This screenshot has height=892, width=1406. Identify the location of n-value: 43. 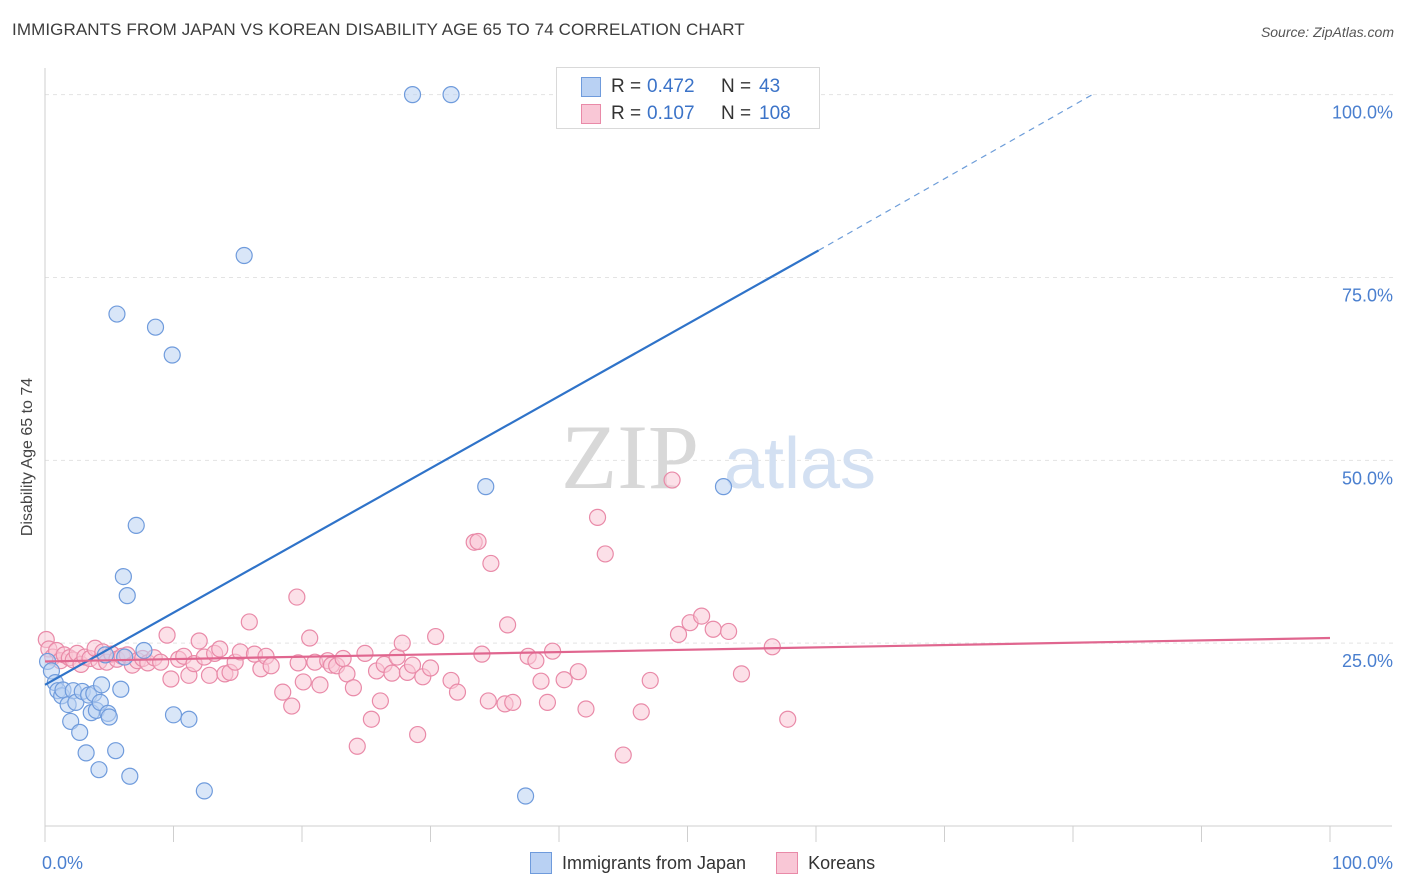
(770, 86).